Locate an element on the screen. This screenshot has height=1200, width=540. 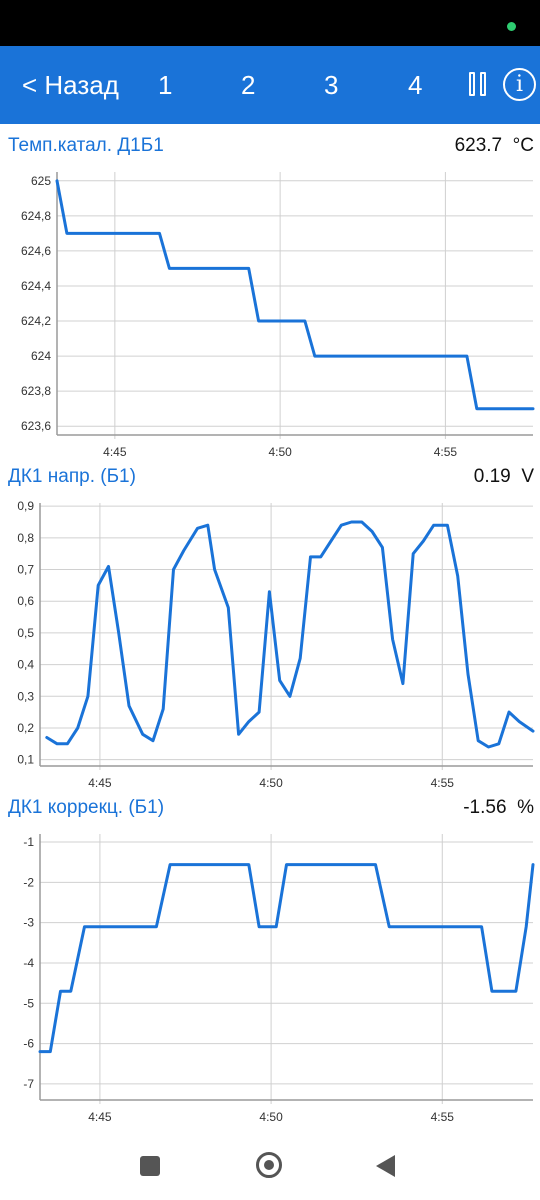
y-tick-label: 0,3 is located at coordinates (25, 696).